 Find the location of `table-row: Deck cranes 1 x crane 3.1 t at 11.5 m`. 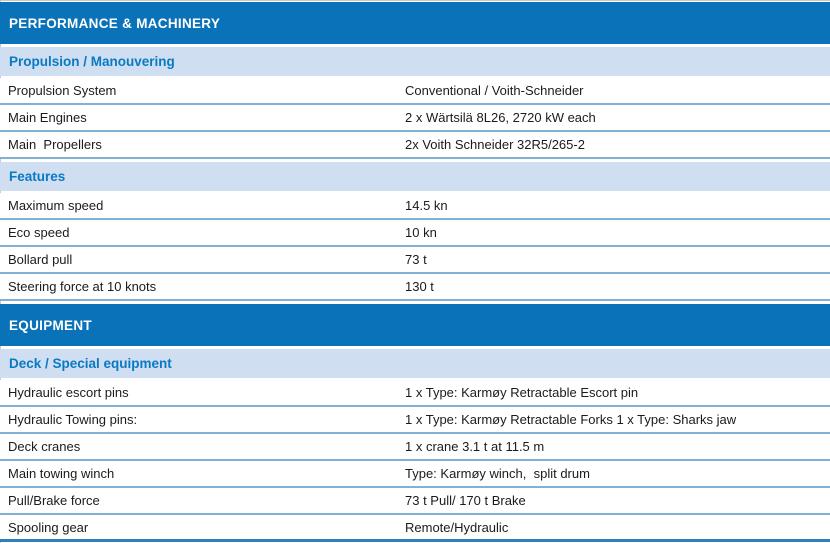

table-row: Deck cranes 1 x crane 3.1 t at 11.5 m is located at coordinates (415, 447).